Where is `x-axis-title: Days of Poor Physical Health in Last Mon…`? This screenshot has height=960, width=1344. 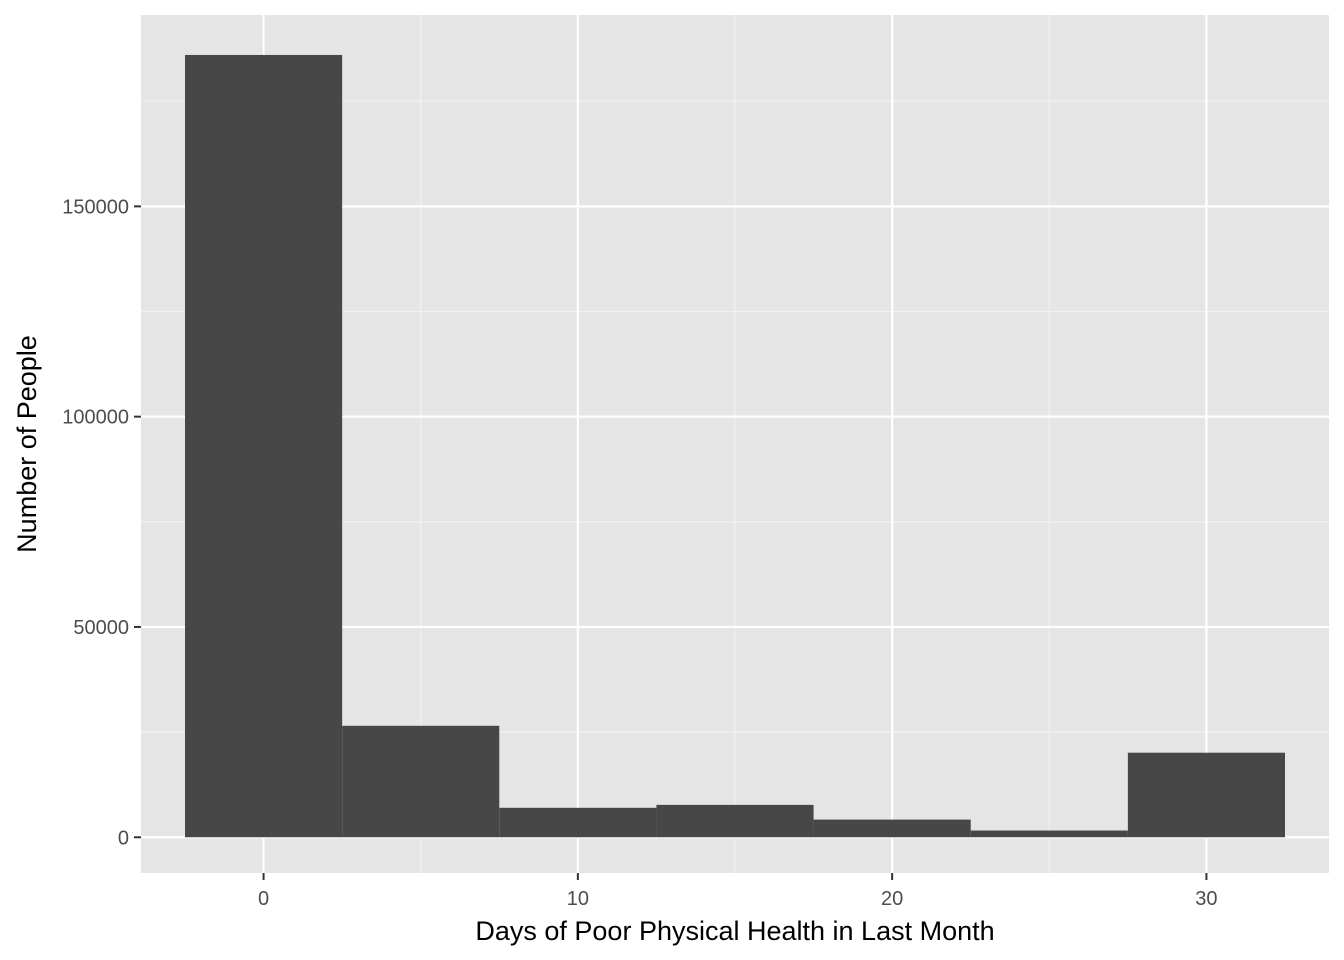
x-axis-title: Days of Poor Physical Health in Last Mon… is located at coordinates (734, 931).